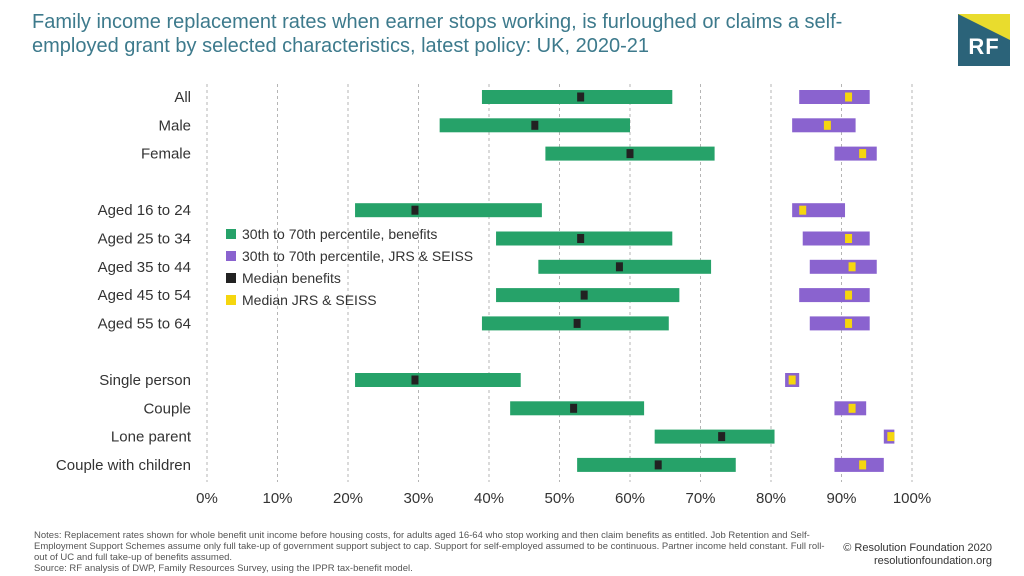  I want to click on legend-label: 30th to 70th percentile, JRS & SEISS, so click(357, 256).